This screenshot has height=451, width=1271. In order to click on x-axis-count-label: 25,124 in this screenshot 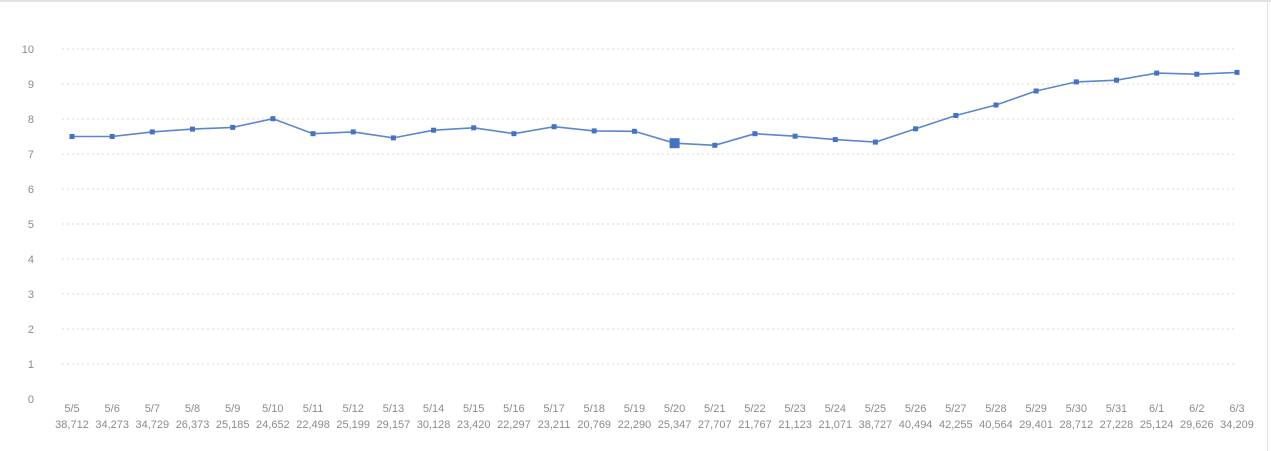, I will do `click(1157, 425)`.